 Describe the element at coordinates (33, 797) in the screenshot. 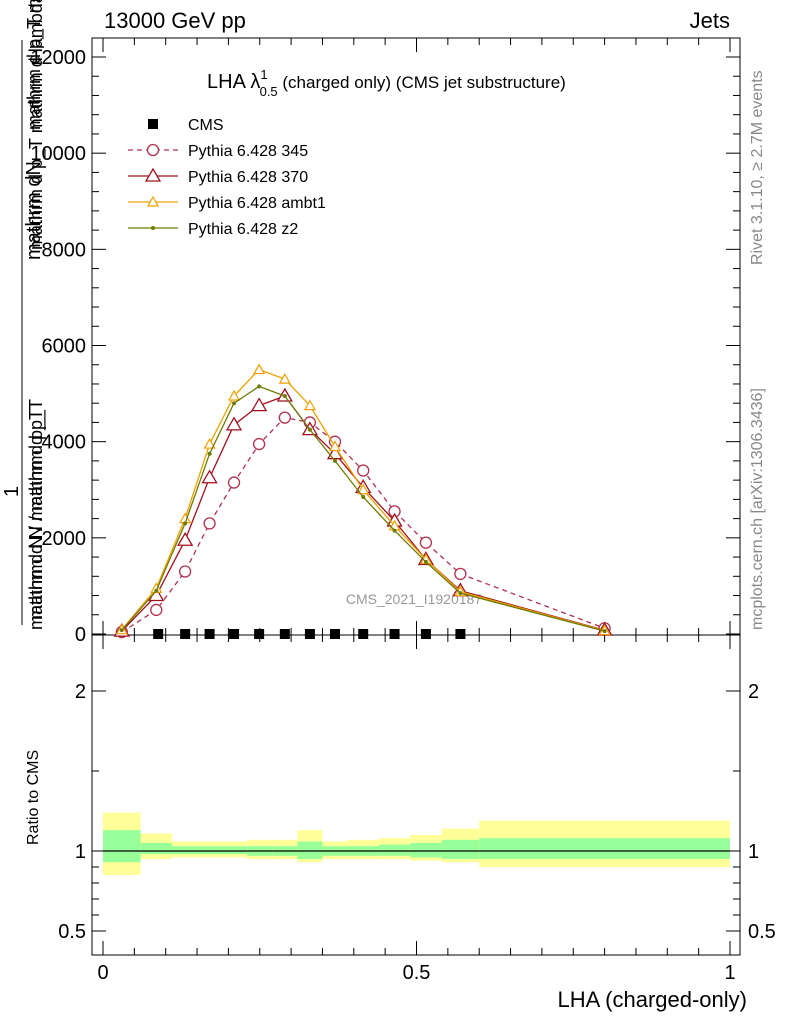

I see `ratio-y-axis-label: Ratio to CMS` at that location.